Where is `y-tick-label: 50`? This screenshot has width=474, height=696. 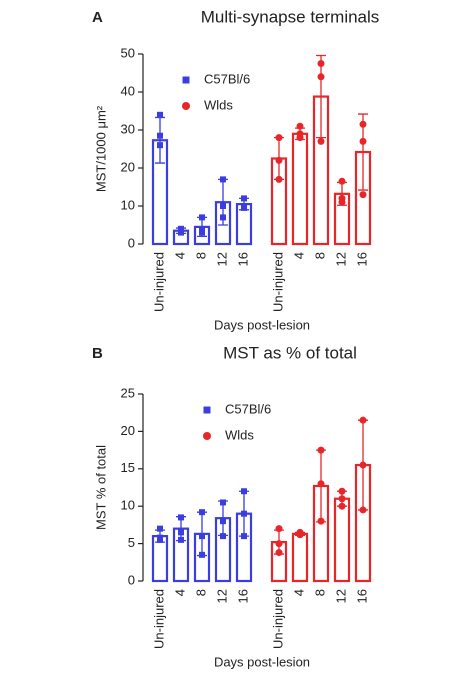
y-tick-label: 50 is located at coordinates (128, 52).